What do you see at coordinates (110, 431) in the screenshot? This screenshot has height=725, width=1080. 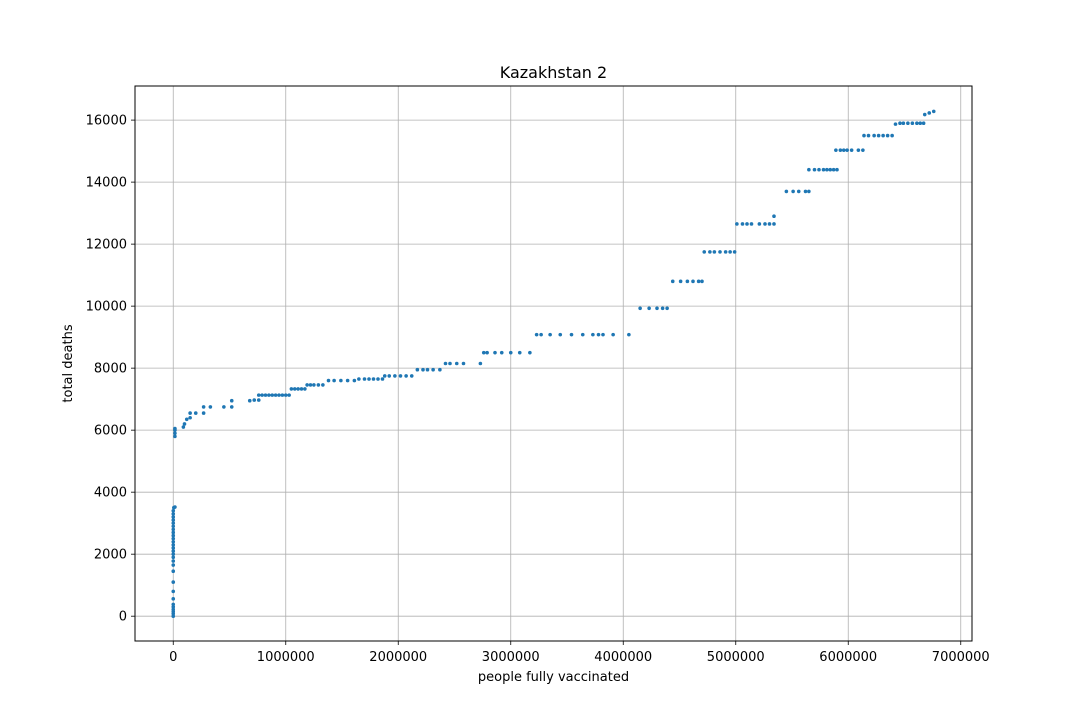 I see `y-tick-label: 6000` at bounding box center [110, 431].